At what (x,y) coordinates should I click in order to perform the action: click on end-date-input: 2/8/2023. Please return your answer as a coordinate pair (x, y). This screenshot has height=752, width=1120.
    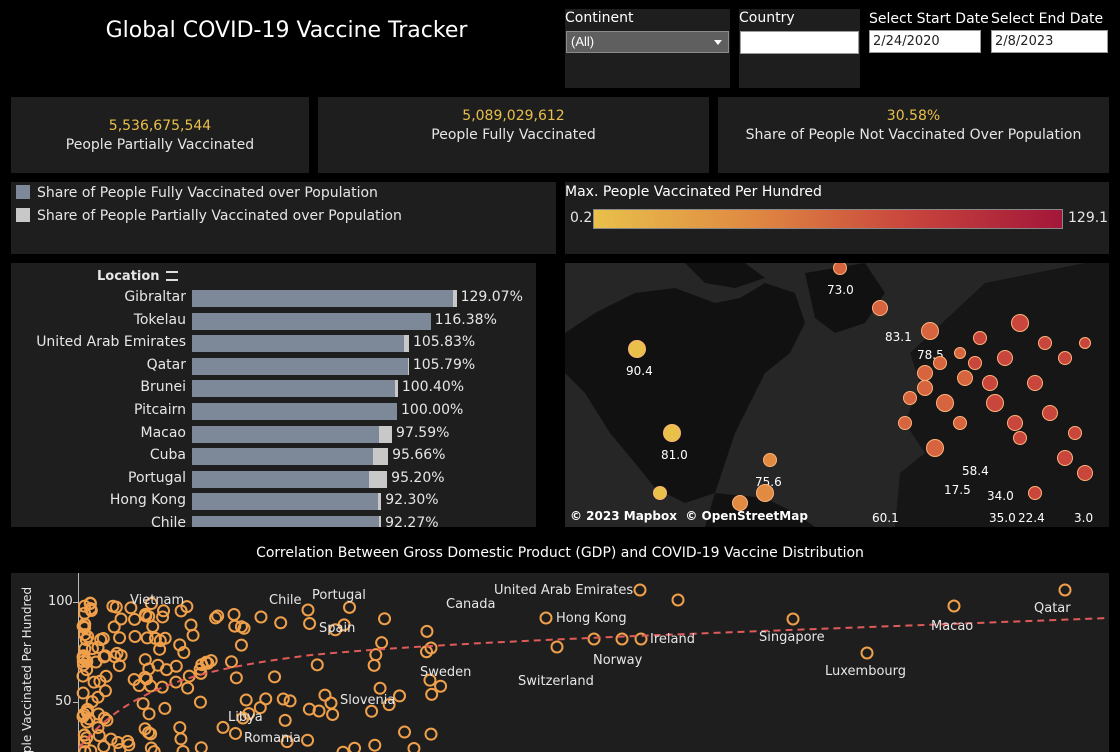
    Looking at the image, I should click on (1049, 41).